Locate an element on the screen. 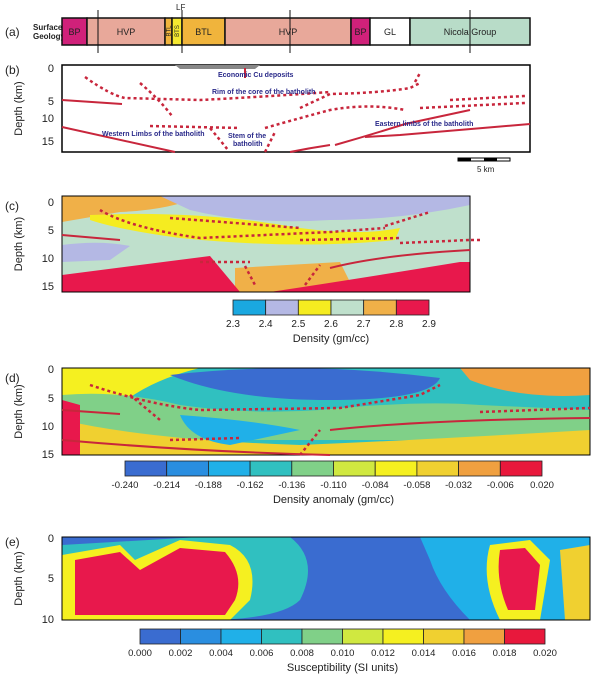 The width and height of the screenshot is (605, 678). panel-c is located at coordinates (270, 244).